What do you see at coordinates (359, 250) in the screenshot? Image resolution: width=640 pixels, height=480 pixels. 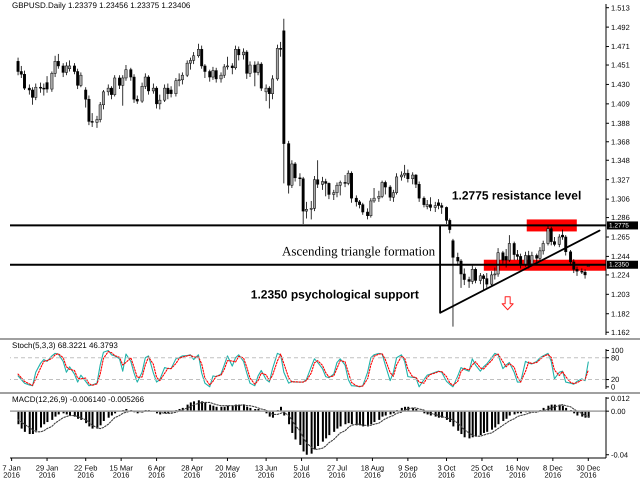 I see `series-label: Ascending triangle formation` at bounding box center [359, 250].